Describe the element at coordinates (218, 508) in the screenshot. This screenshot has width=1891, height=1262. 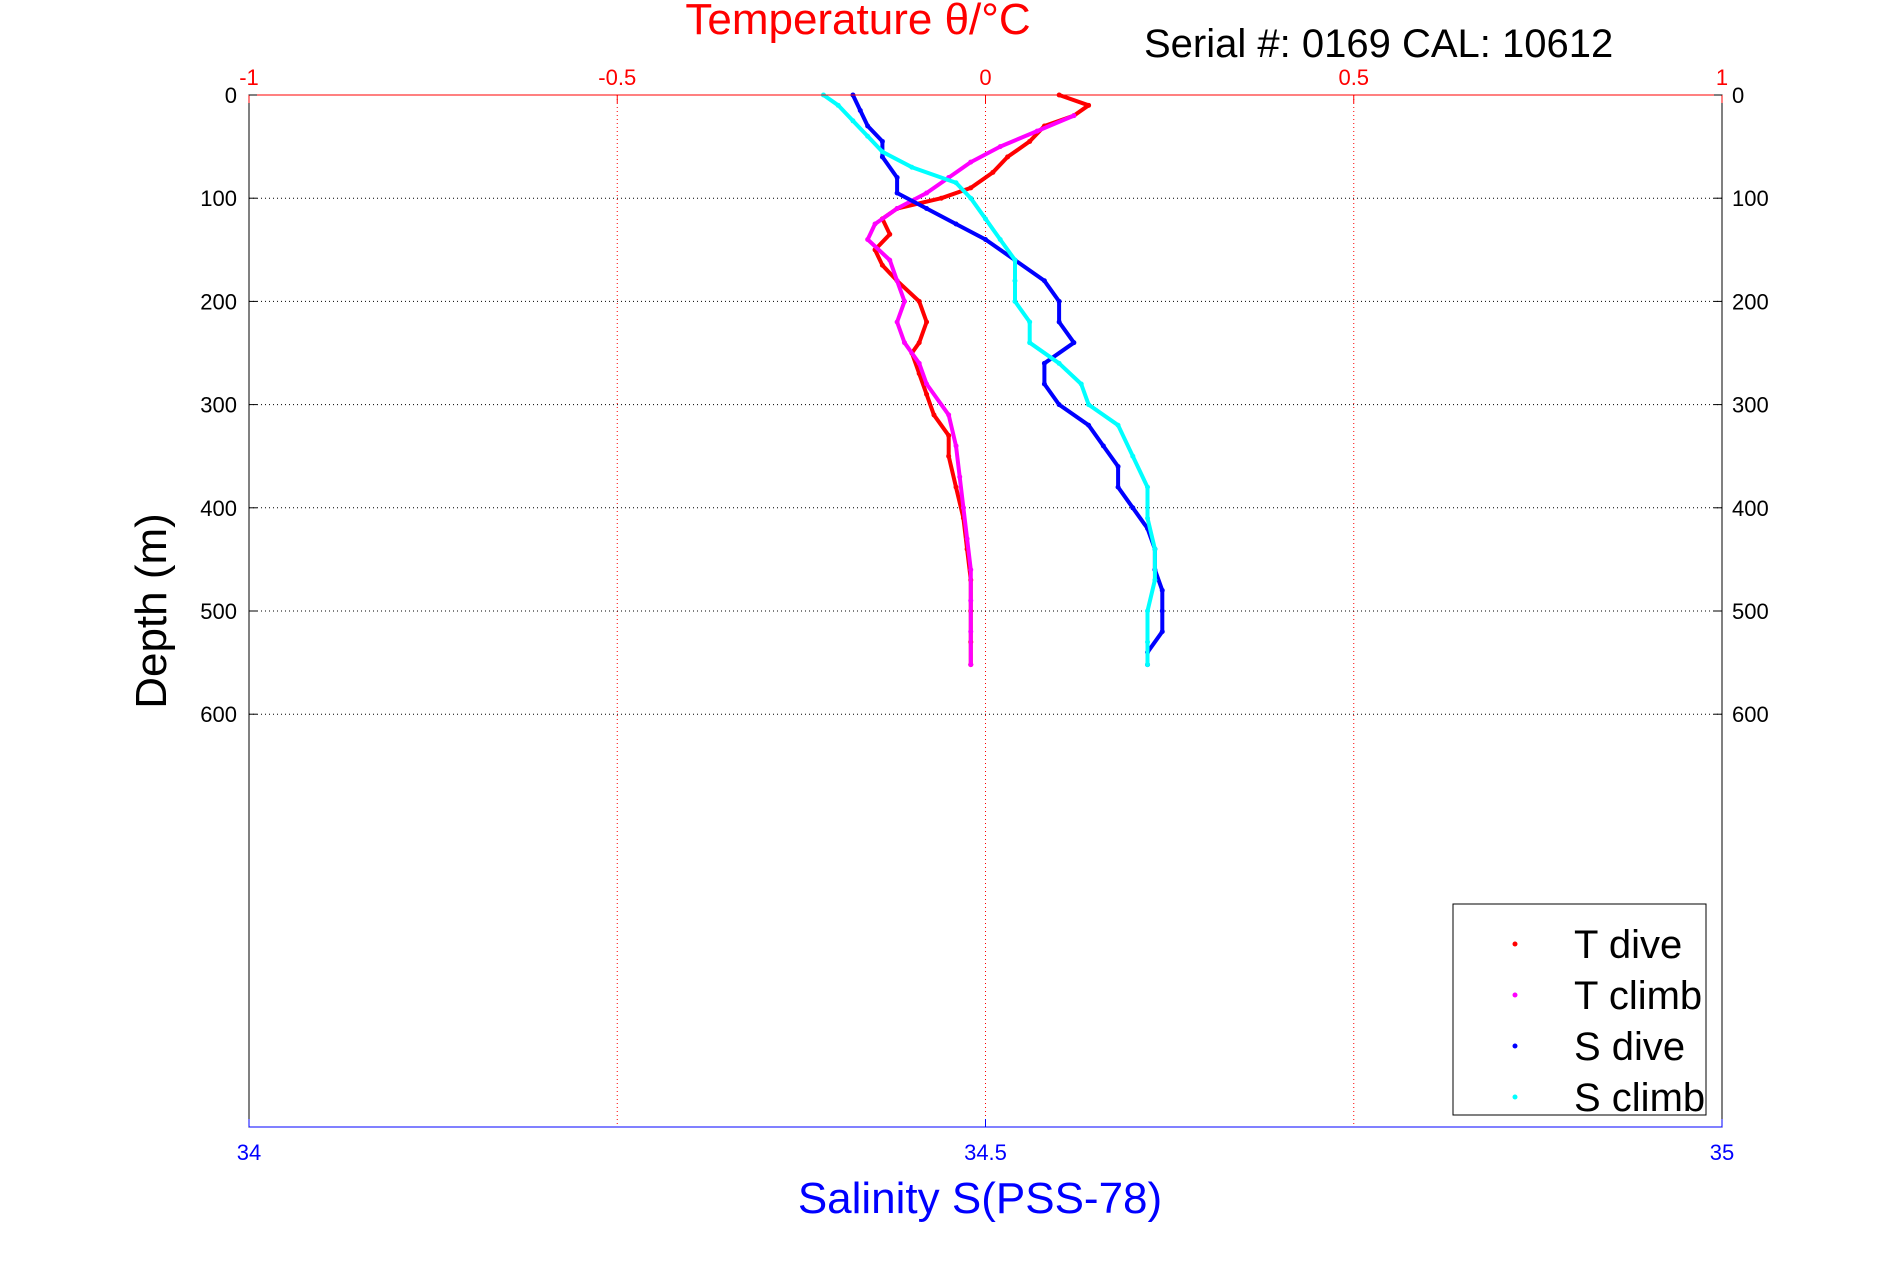
I see `y-axis-tick-label-left: 400` at that location.